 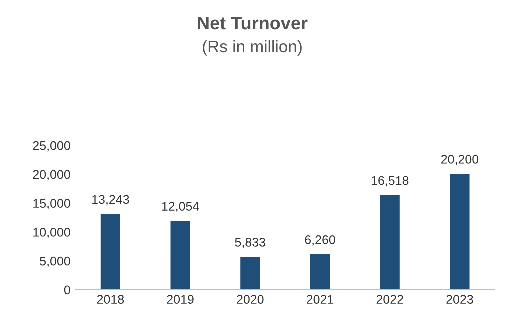 What do you see at coordinates (52, 204) in the screenshot?
I see `y-tick-label: 15,000` at bounding box center [52, 204].